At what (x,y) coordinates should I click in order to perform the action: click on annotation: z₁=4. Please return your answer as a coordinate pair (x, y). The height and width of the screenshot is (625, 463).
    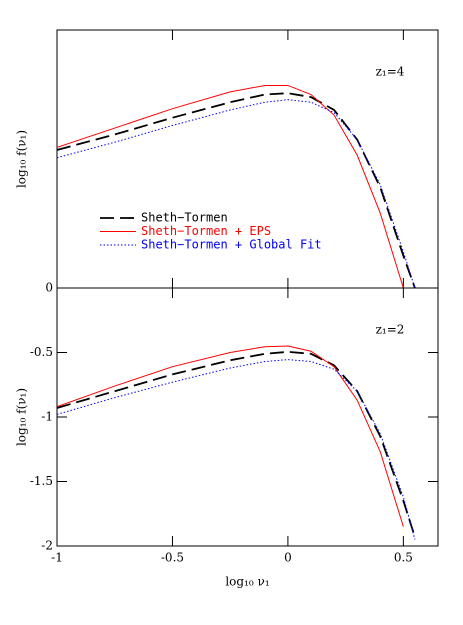
    Looking at the image, I should click on (390, 72).